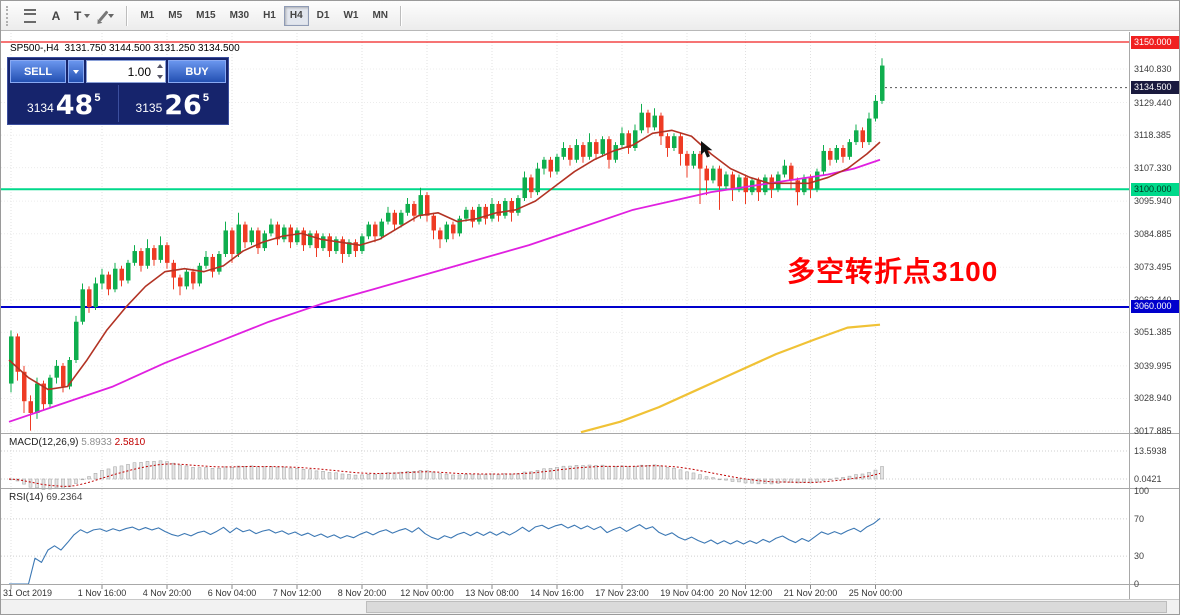 The image size is (1180, 615). I want to click on caret-down-icon, so click(87, 15).